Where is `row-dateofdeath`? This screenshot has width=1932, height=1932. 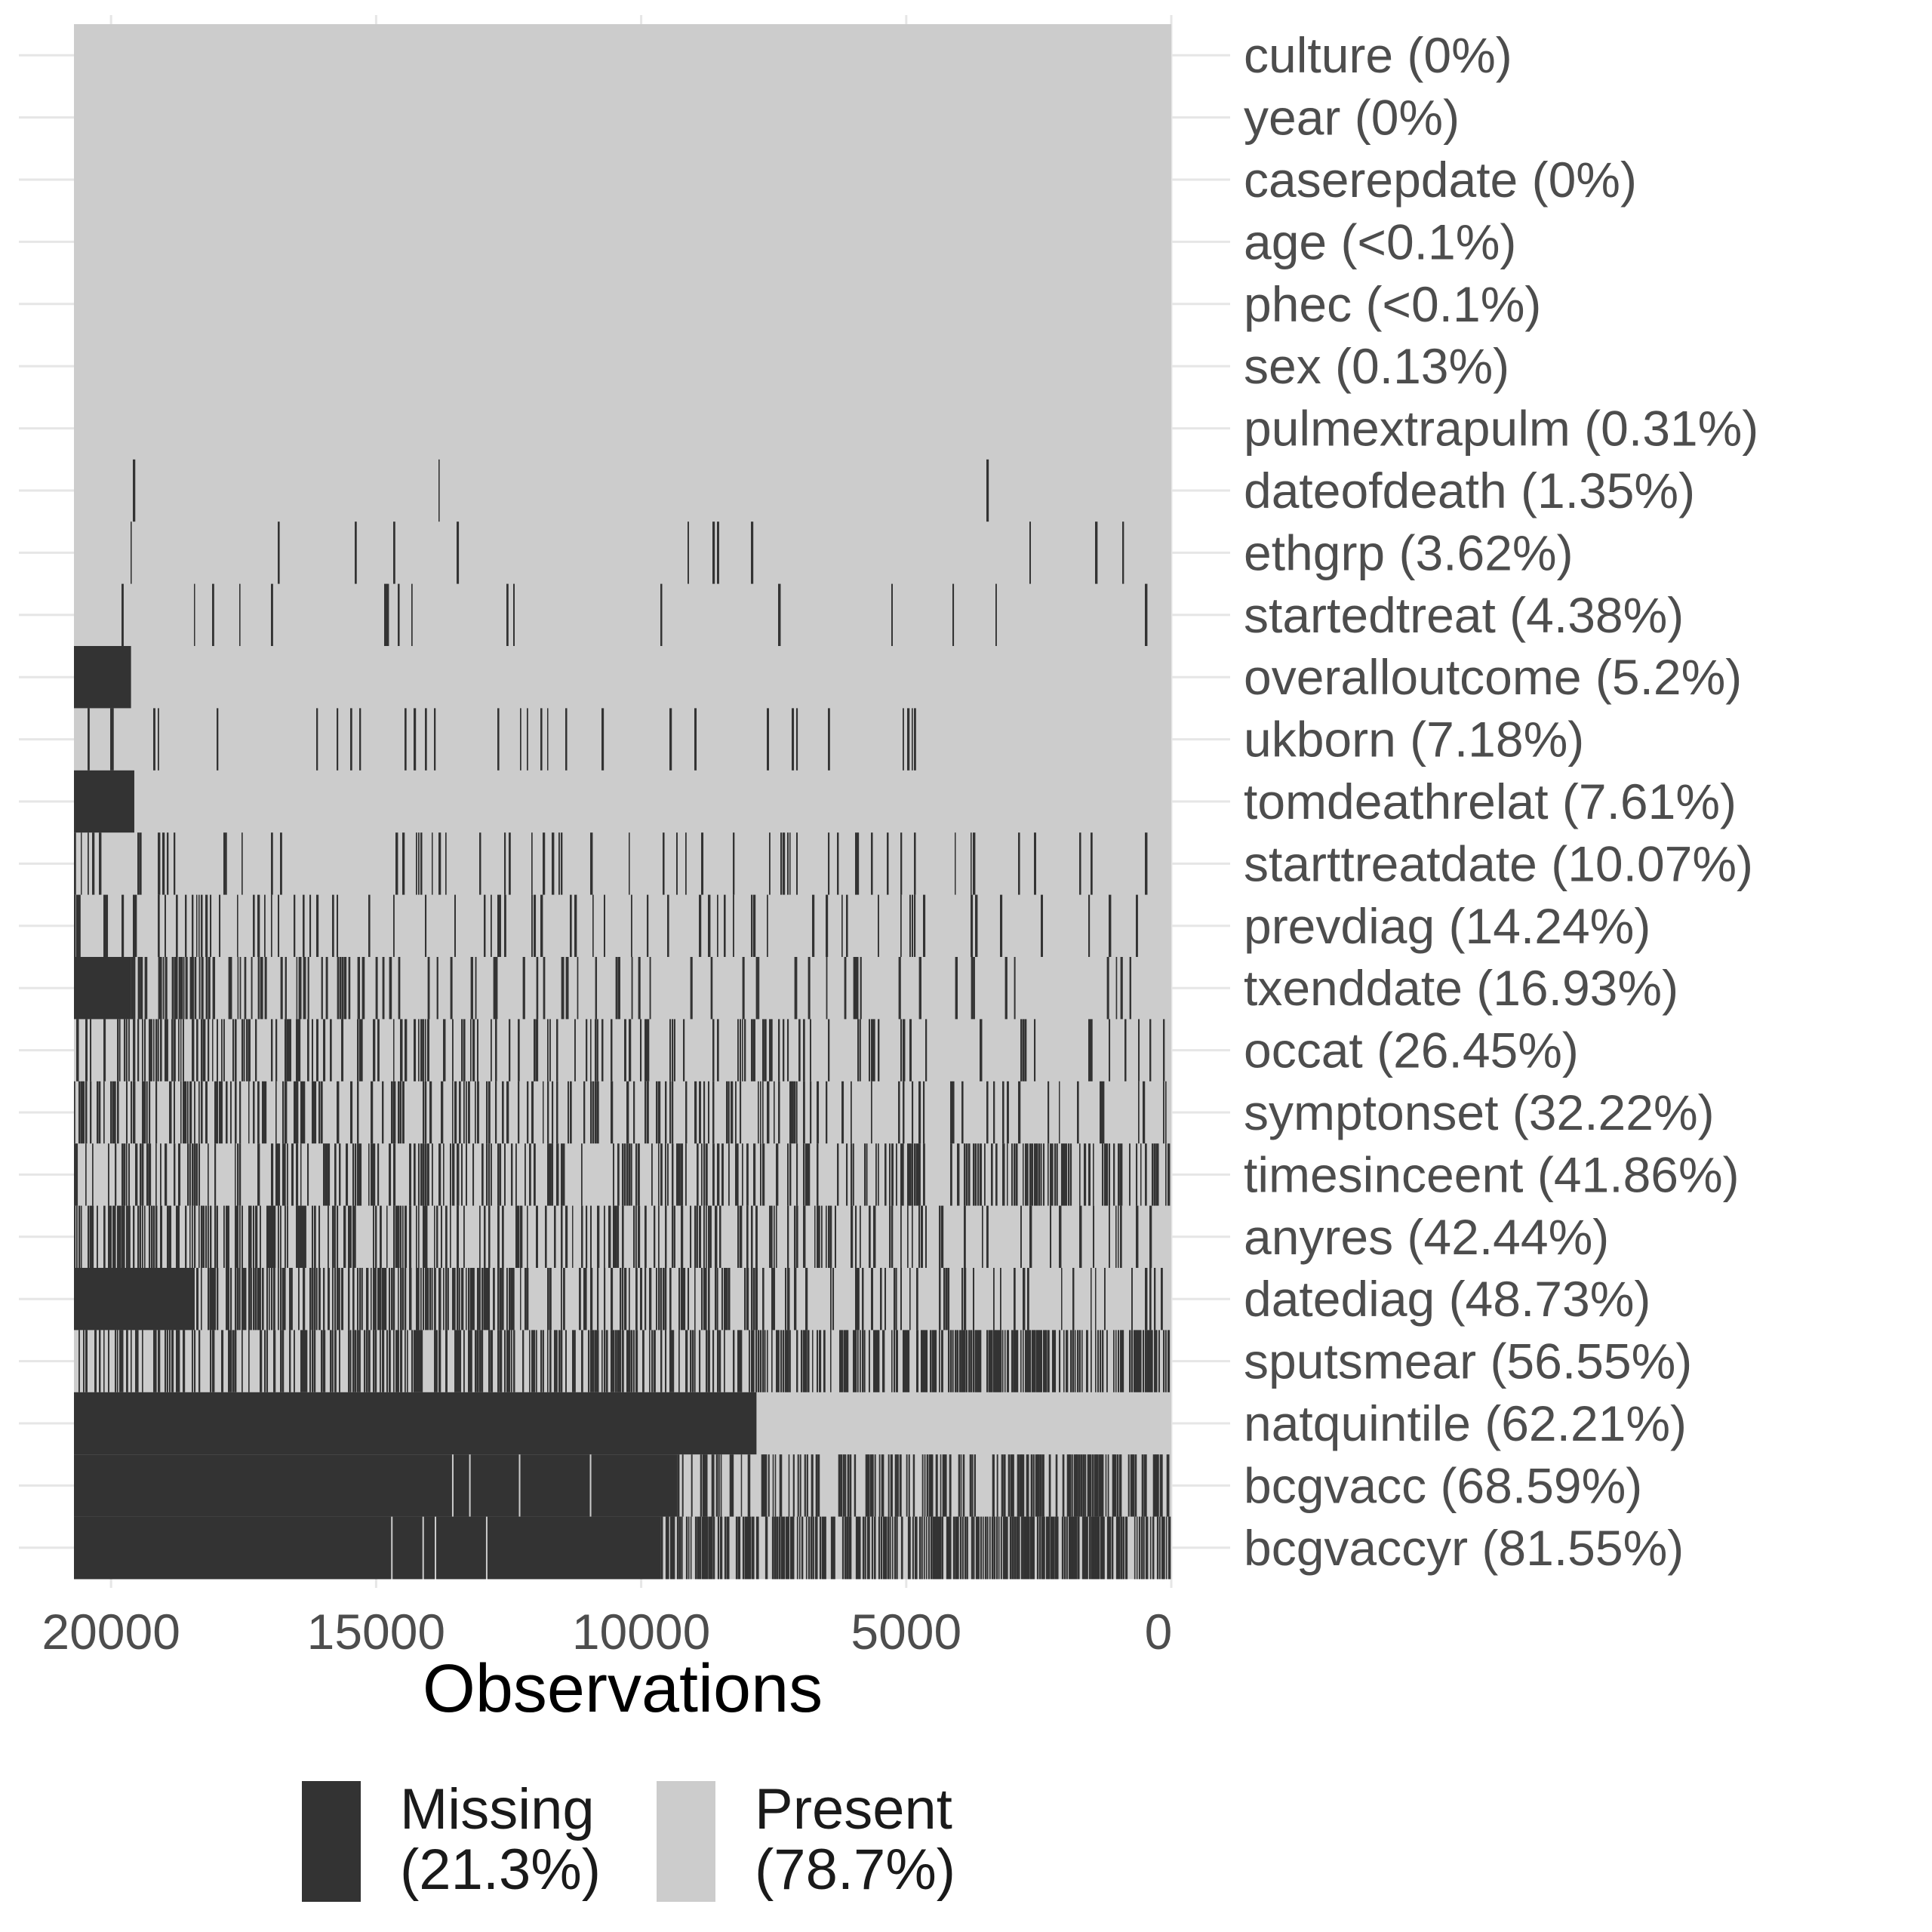 row-dateofdeath is located at coordinates (622, 490).